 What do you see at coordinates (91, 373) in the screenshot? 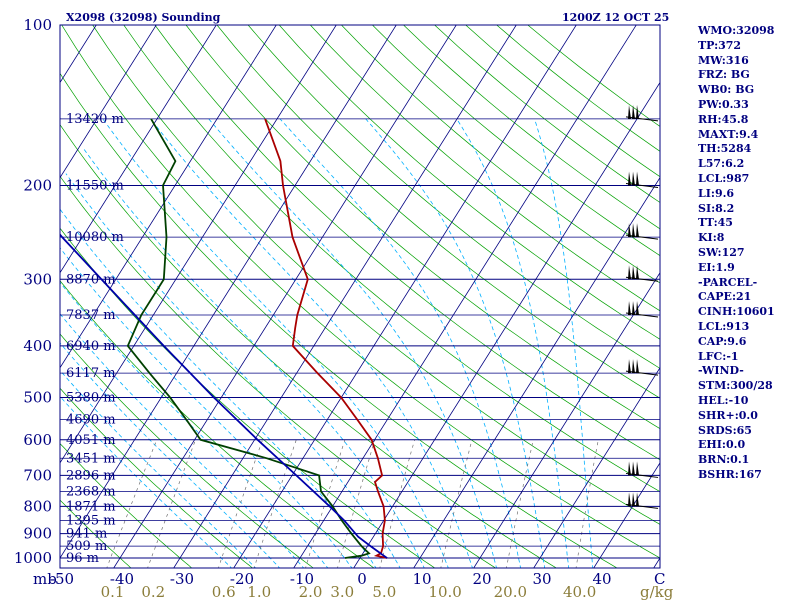
I see `height-label: 6117 m` at bounding box center [91, 373].